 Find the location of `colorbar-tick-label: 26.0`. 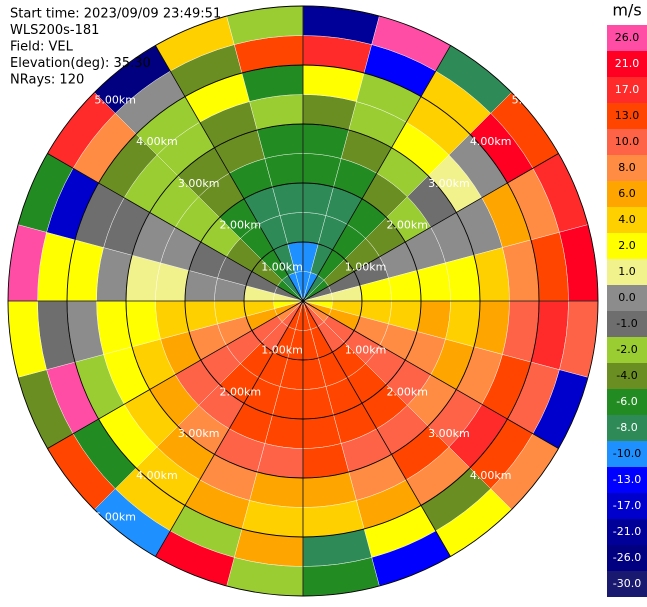

colorbar-tick-label: 26.0 is located at coordinates (627, 37).